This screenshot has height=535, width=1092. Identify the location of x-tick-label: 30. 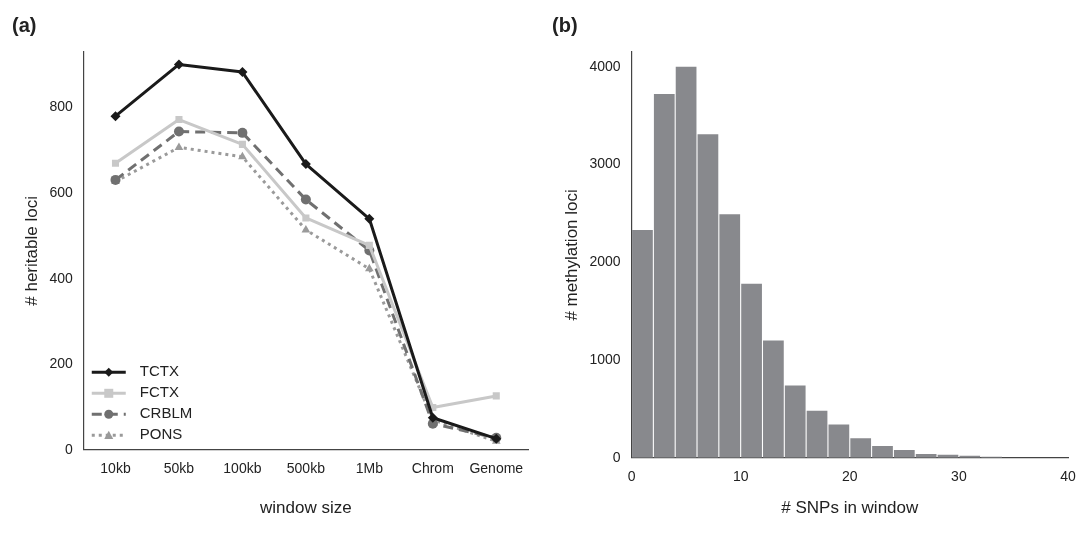
(959, 476).